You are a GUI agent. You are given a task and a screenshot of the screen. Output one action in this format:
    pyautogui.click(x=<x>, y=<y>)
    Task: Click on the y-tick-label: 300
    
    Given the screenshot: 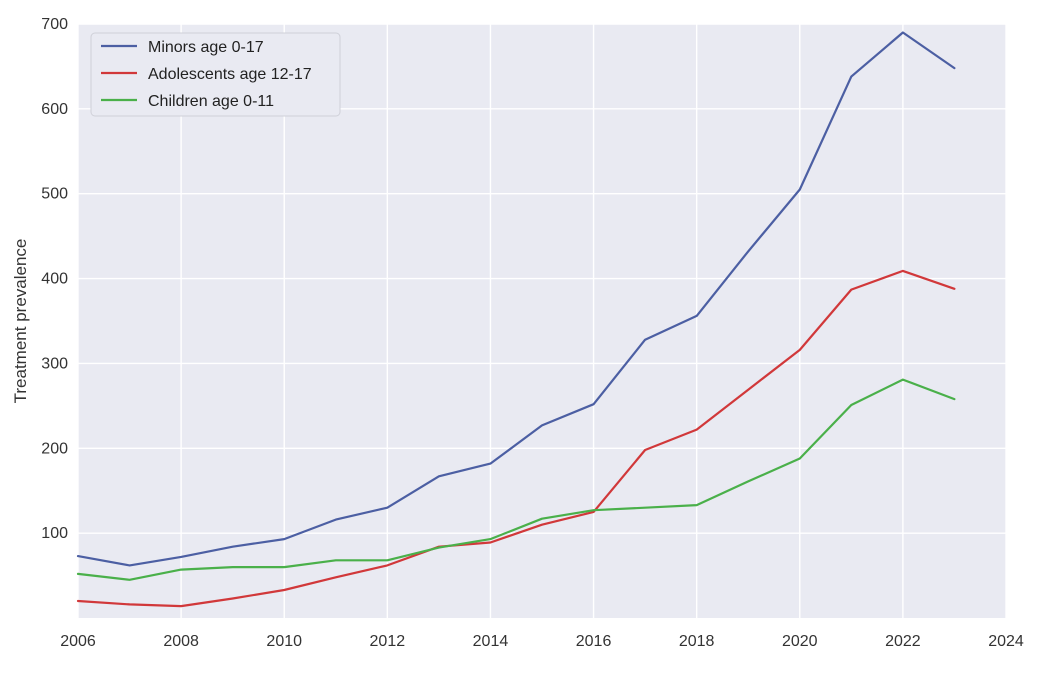 What is the action you would take?
    pyautogui.click(x=54, y=363)
    